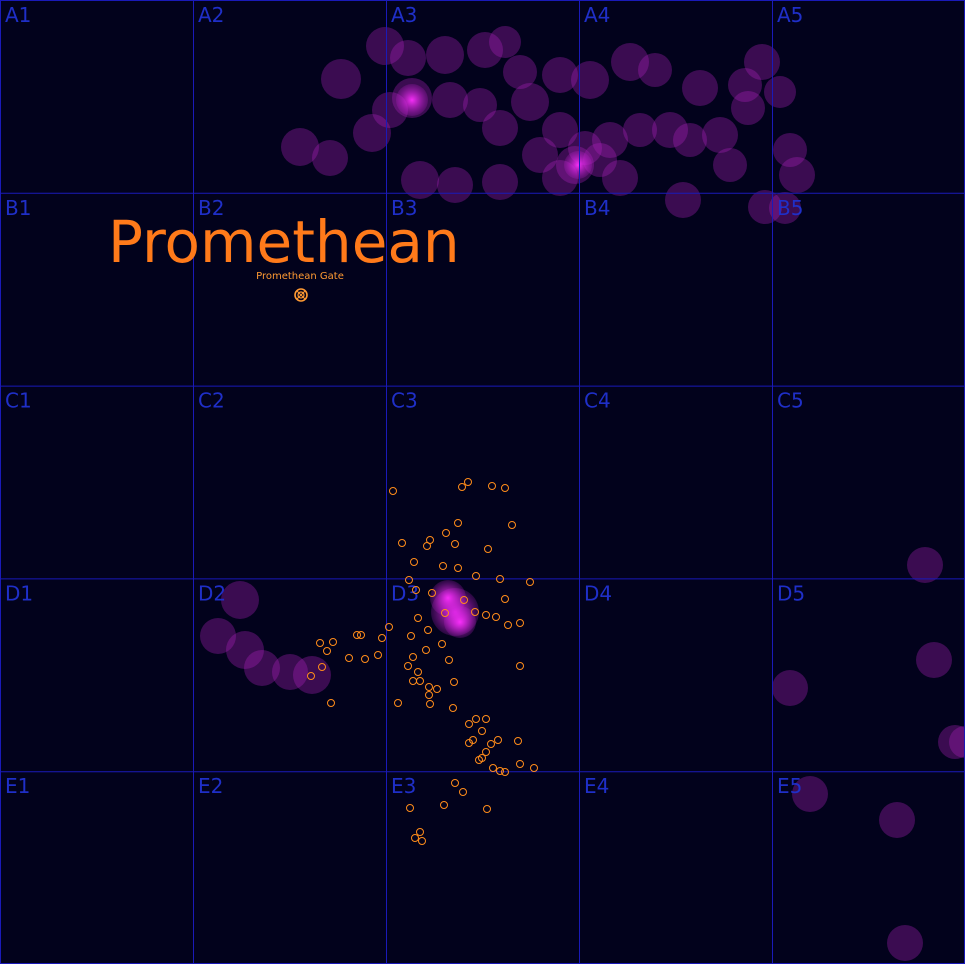 The width and height of the screenshot is (965, 964). Describe the element at coordinates (18, 15) in the screenshot. I see `cell-label-A1: A1` at that location.